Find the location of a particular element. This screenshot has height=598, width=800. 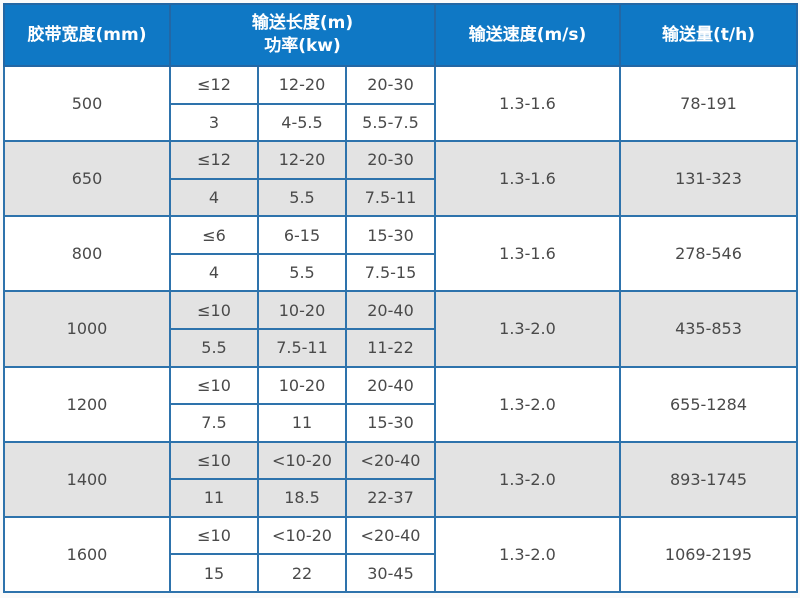

power-cell: 7.5-15 is located at coordinates (390, 272).